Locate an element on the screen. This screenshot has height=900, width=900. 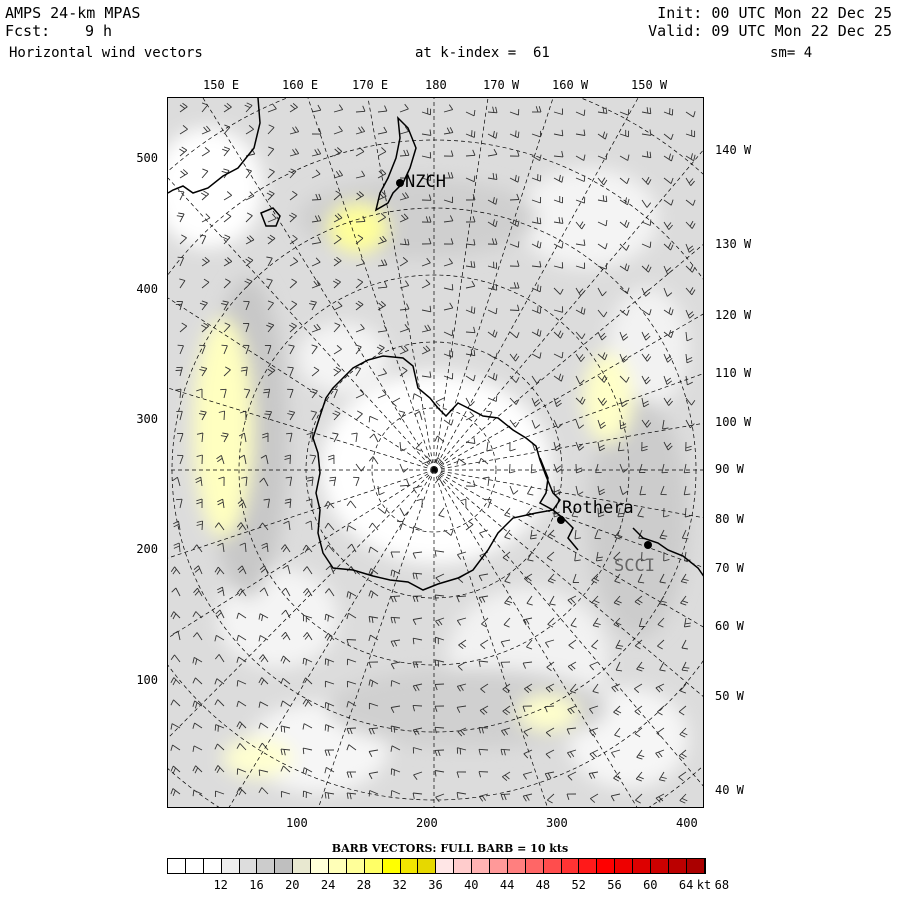
wind-speed-colorbar is located at coordinates (436, 866).